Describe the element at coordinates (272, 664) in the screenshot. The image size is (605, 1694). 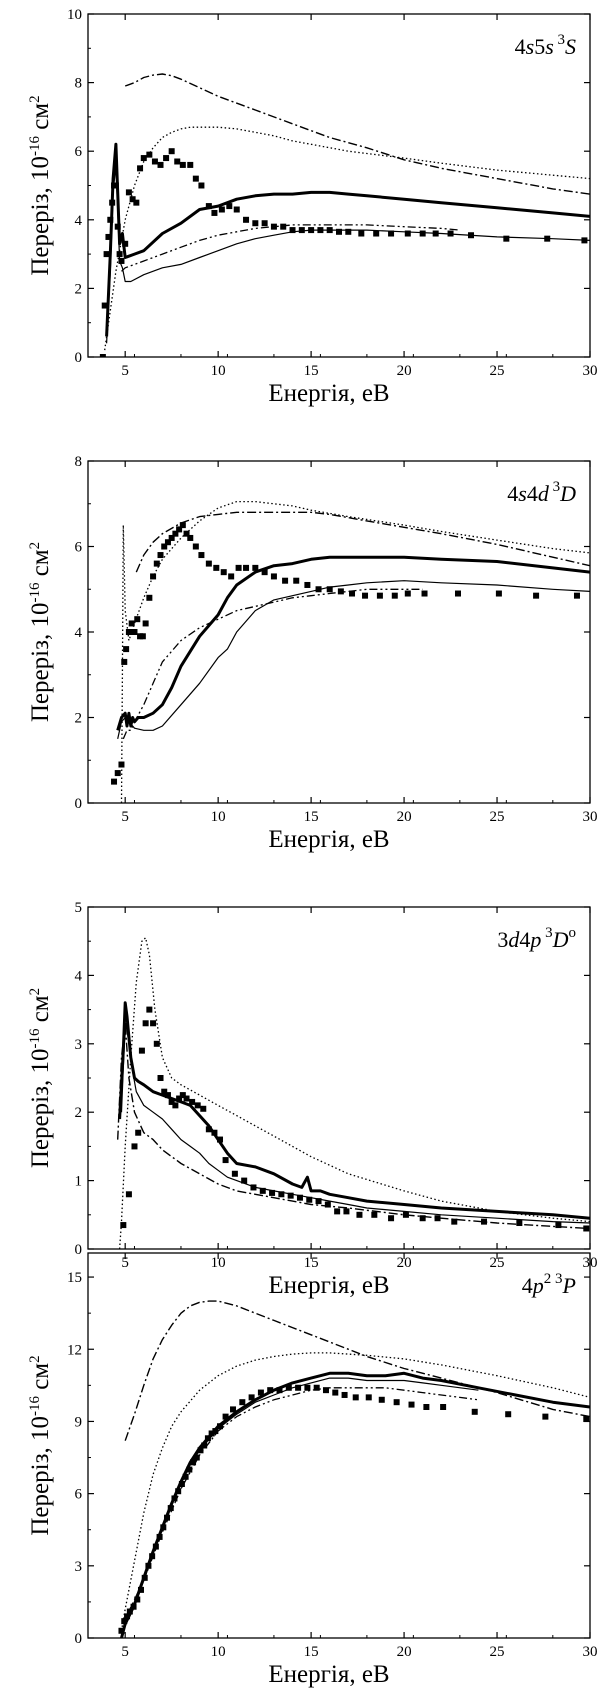
I see `series-line-dash-dot-dot` at that location.